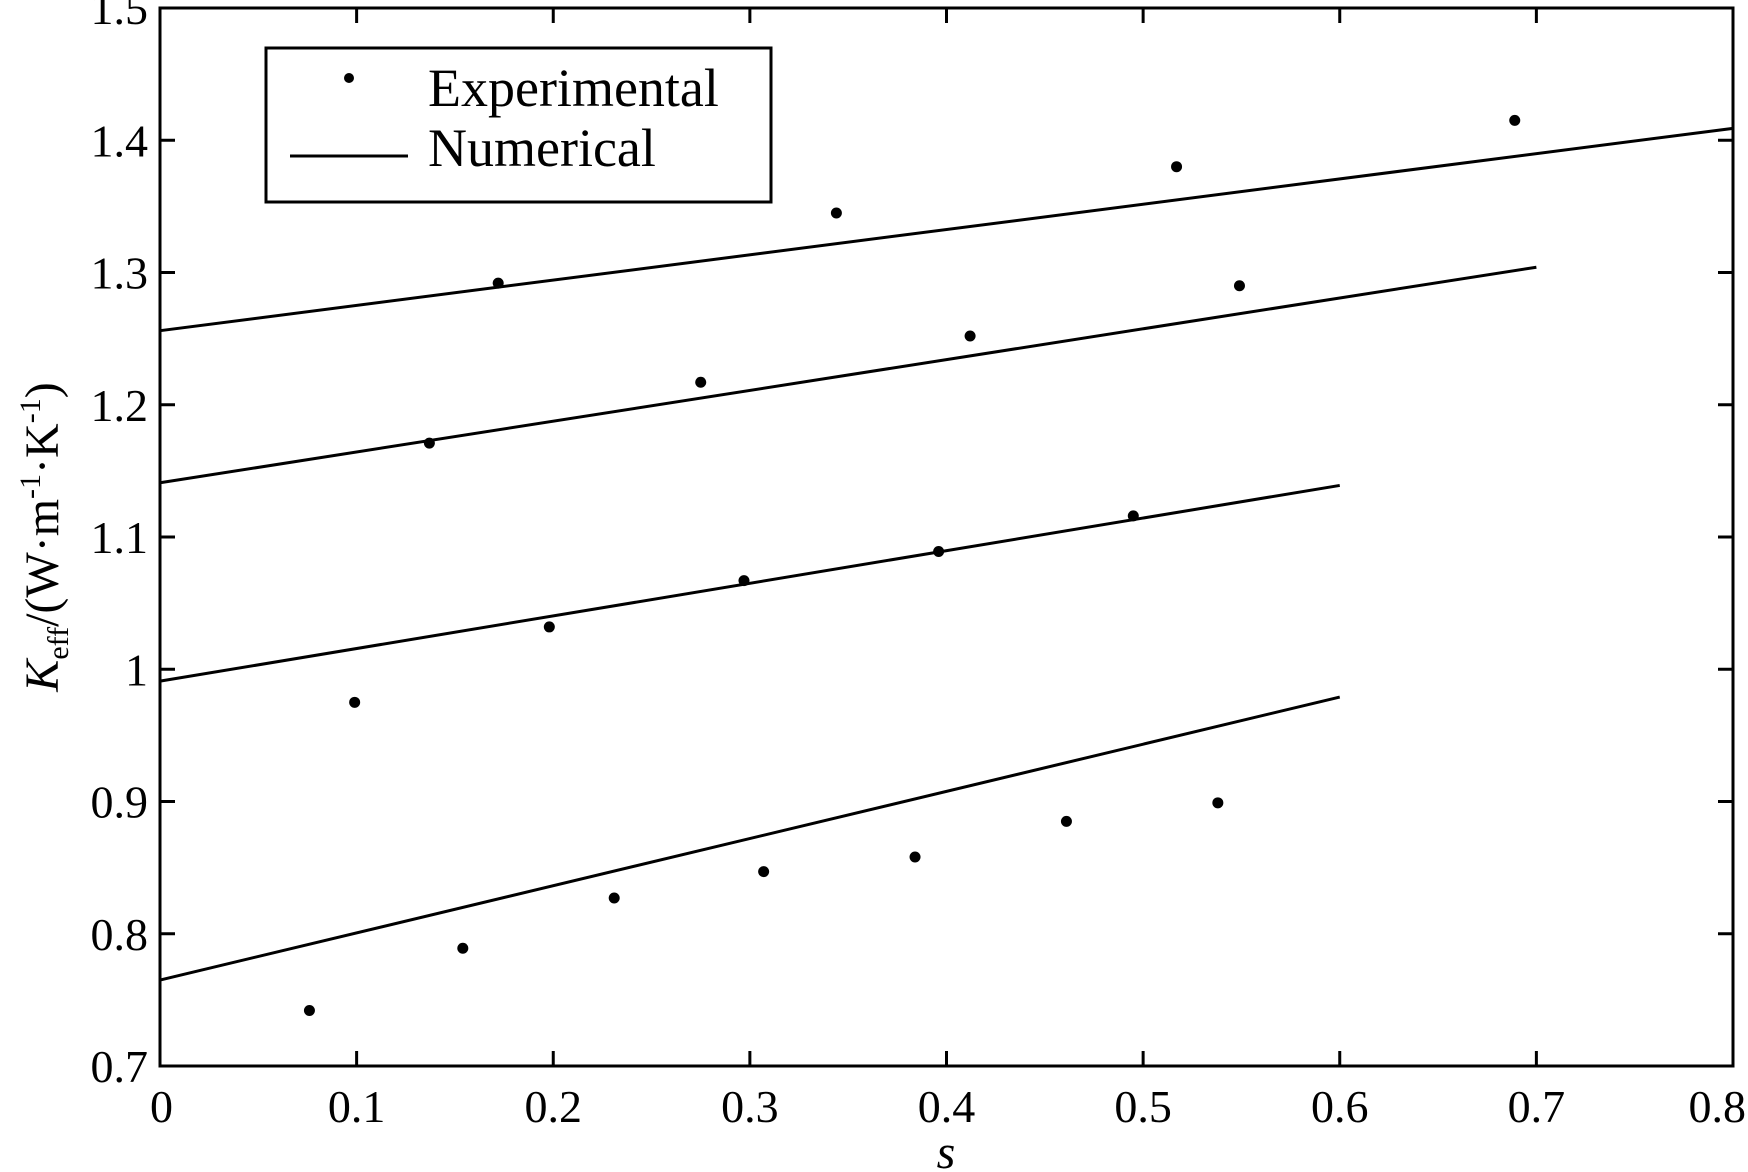 This screenshot has width=1748, height=1172. What do you see at coordinates (42, 563) in the screenshot?
I see `y-axis-title-units: /(W·m` at bounding box center [42, 563].